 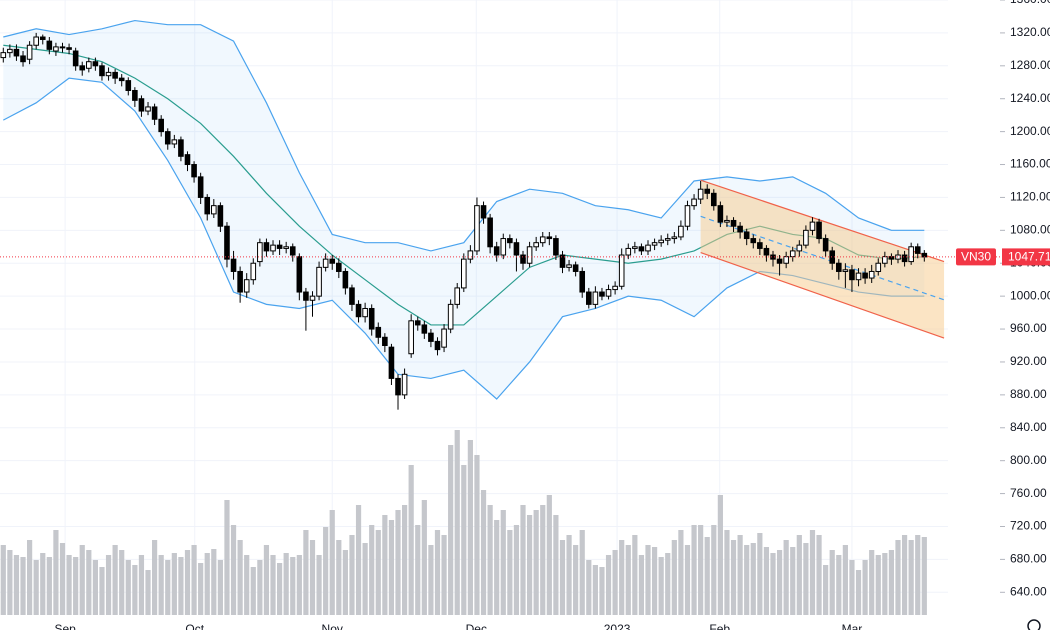 I want to click on settings-icon, so click(x=1034, y=624).